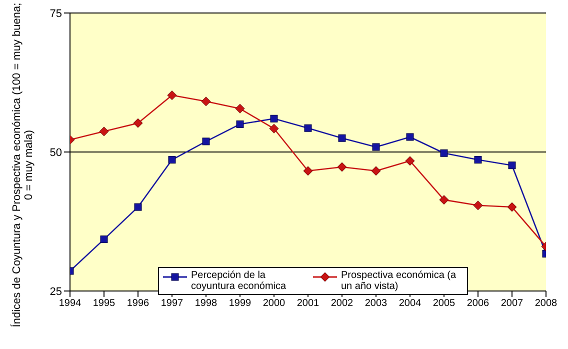  I want to click on y-tick-label: 50, so click(56, 152).